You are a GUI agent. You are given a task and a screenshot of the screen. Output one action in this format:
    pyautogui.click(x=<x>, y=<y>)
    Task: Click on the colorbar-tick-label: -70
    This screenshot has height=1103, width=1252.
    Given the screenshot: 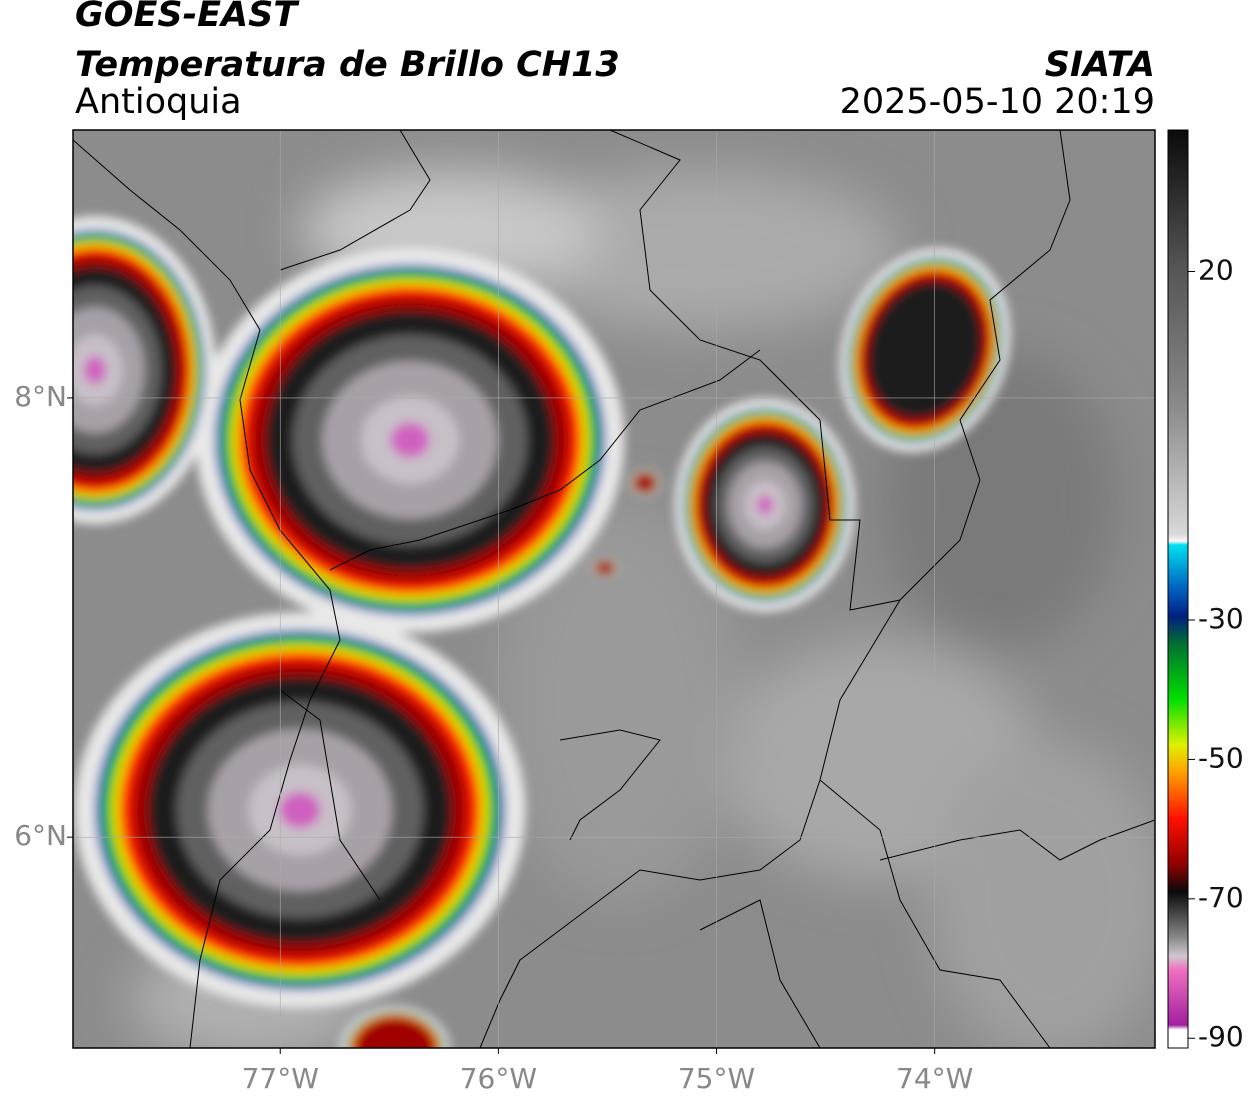 What is the action you would take?
    pyautogui.click(x=1221, y=897)
    